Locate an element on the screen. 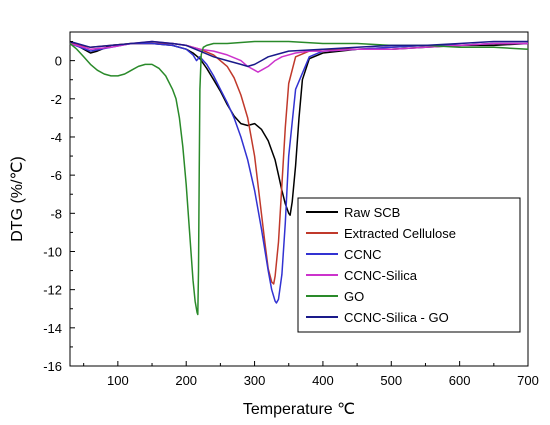 The height and width of the screenshot is (425, 550). y-tick-label: -4 is located at coordinates (56, 137).